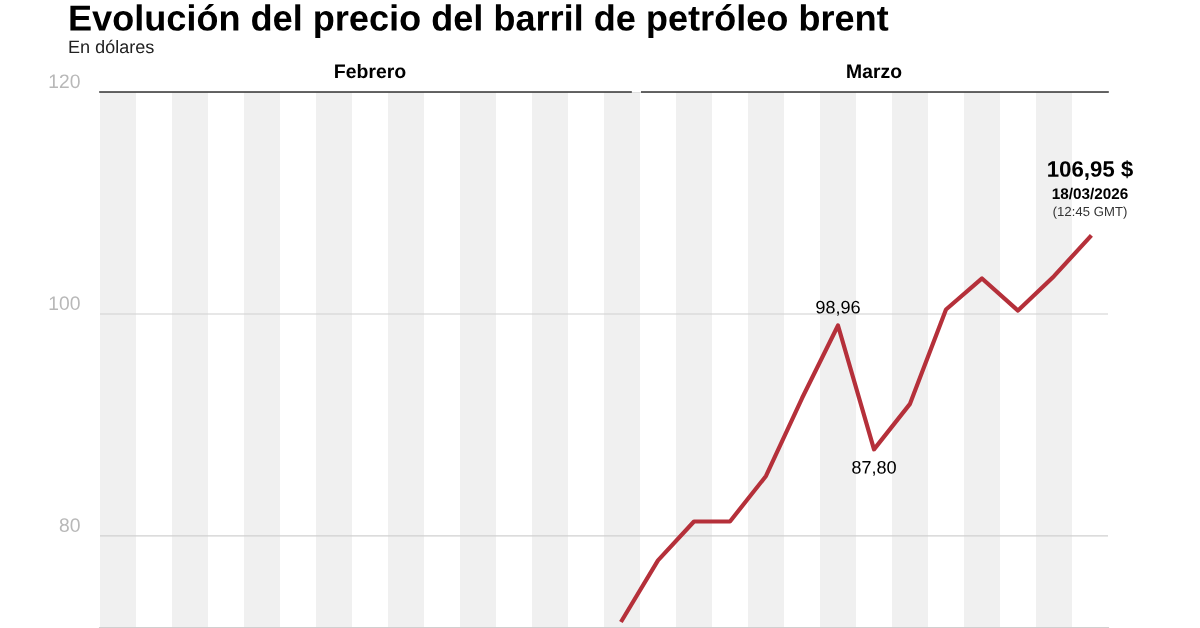 The image size is (1200, 628). Describe the element at coordinates (479, 21) in the screenshot. I see `chart-title: Evolución del precio del barril de petróleo brent` at that location.